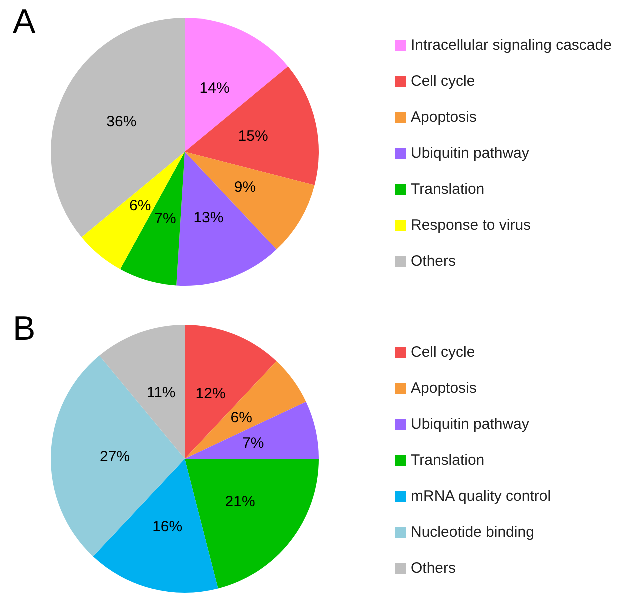  Describe the element at coordinates (481, 496) in the screenshot. I see `legend-label: mRNA quality control` at that location.